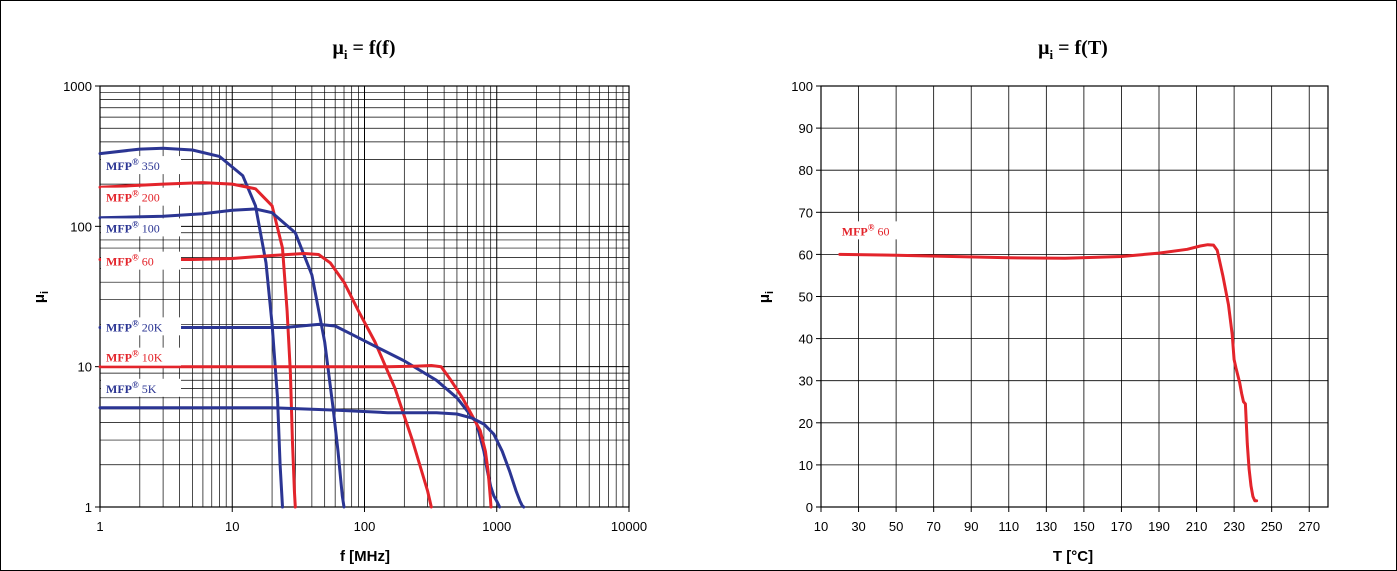 This screenshot has height=571, width=1397. Describe the element at coordinates (99, 526) in the screenshot. I see `x-tick-label: 1` at that location.